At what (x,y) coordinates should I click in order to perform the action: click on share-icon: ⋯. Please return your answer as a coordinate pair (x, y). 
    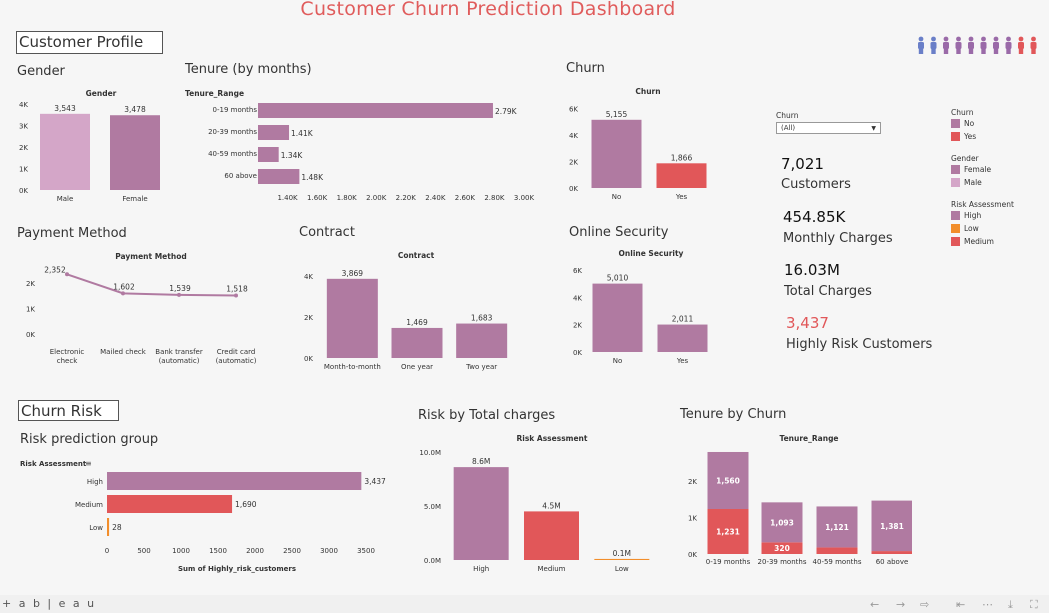
    Looking at the image, I should click on (987, 604).